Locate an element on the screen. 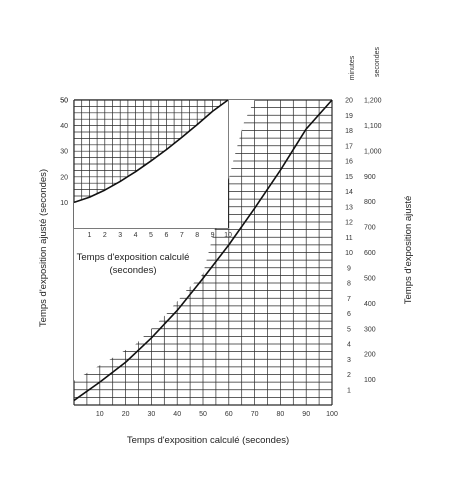 This screenshot has width=455, height=498. inset-x-axis-label-line2: (secondes) is located at coordinates (133, 270).